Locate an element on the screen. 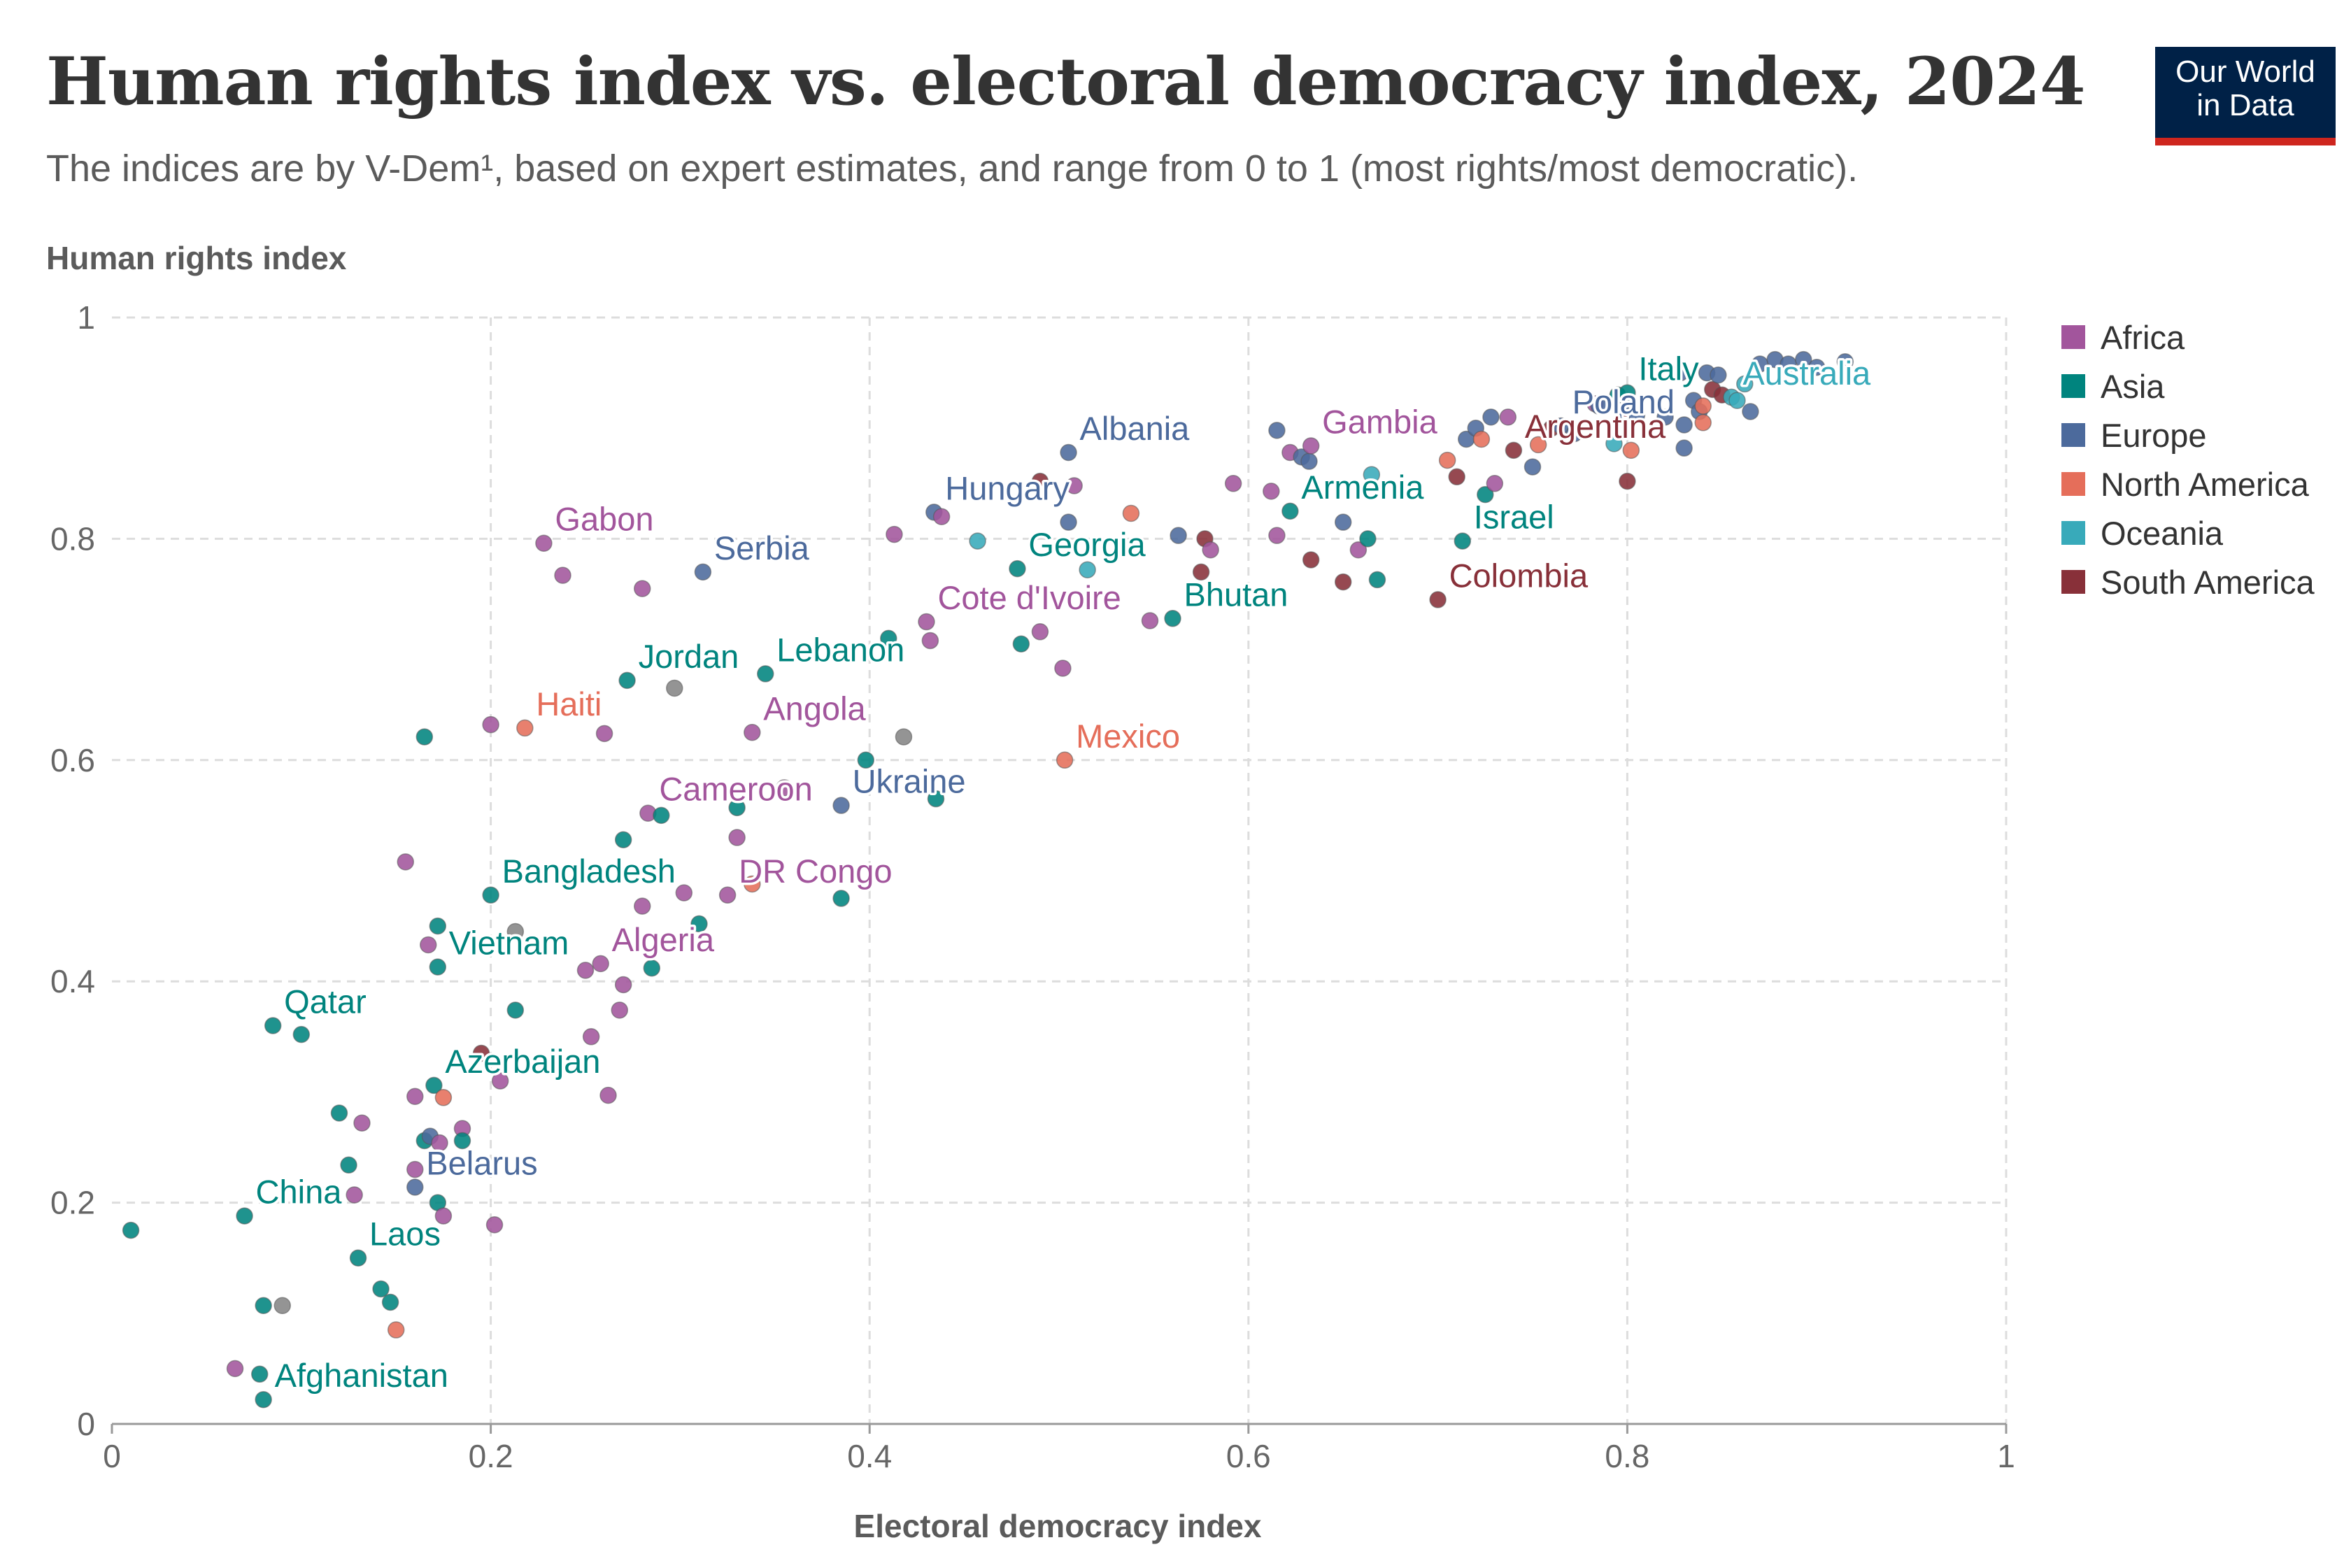 The height and width of the screenshot is (1568, 2351). owid-logo: Our World in Data is located at coordinates (2245, 96).